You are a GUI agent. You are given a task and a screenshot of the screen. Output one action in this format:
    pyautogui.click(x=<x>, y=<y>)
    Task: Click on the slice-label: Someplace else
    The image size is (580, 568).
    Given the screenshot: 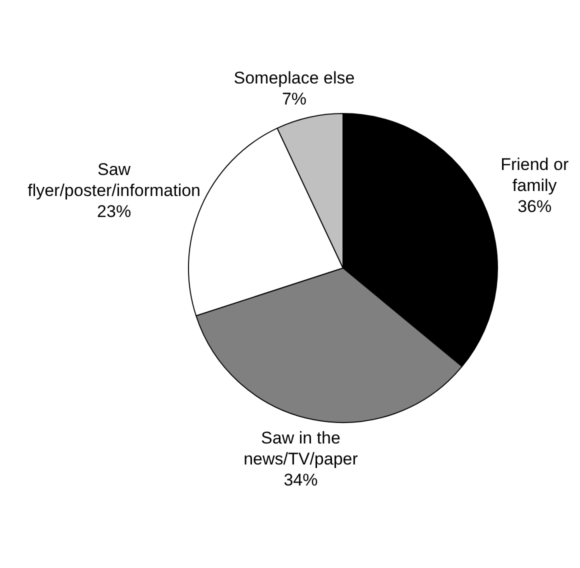 What is the action you would take?
    pyautogui.click(x=294, y=77)
    